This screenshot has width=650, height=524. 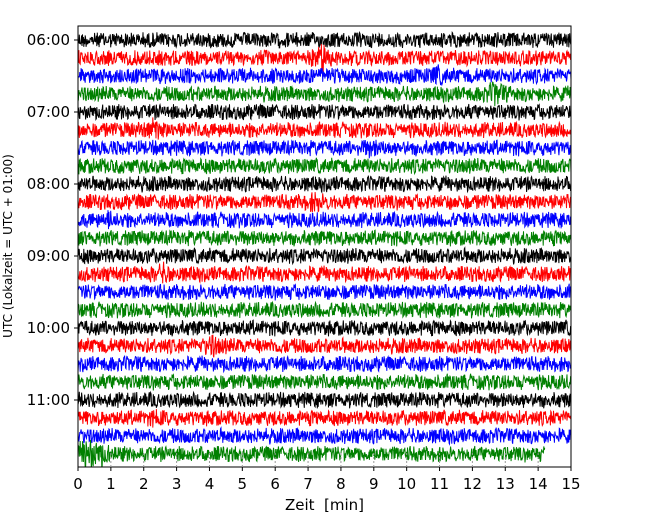 I want to click on x-tick-label: 10, so click(x=406, y=484).